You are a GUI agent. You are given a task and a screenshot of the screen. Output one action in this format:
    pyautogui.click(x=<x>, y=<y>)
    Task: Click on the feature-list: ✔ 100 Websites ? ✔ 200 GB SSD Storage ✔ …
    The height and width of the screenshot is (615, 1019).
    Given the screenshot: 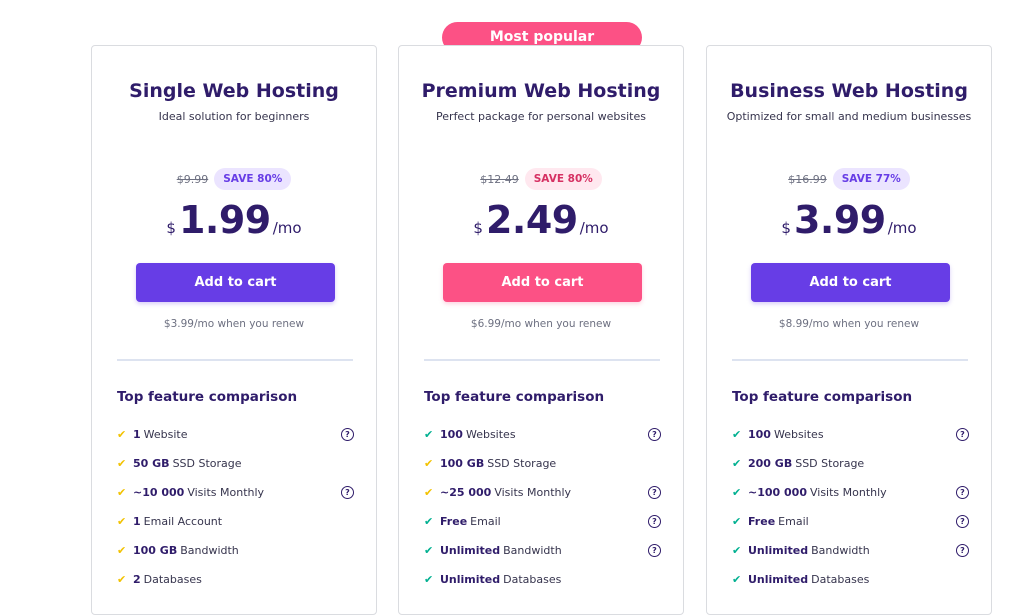 What is the action you would take?
    pyautogui.click(x=850, y=515)
    